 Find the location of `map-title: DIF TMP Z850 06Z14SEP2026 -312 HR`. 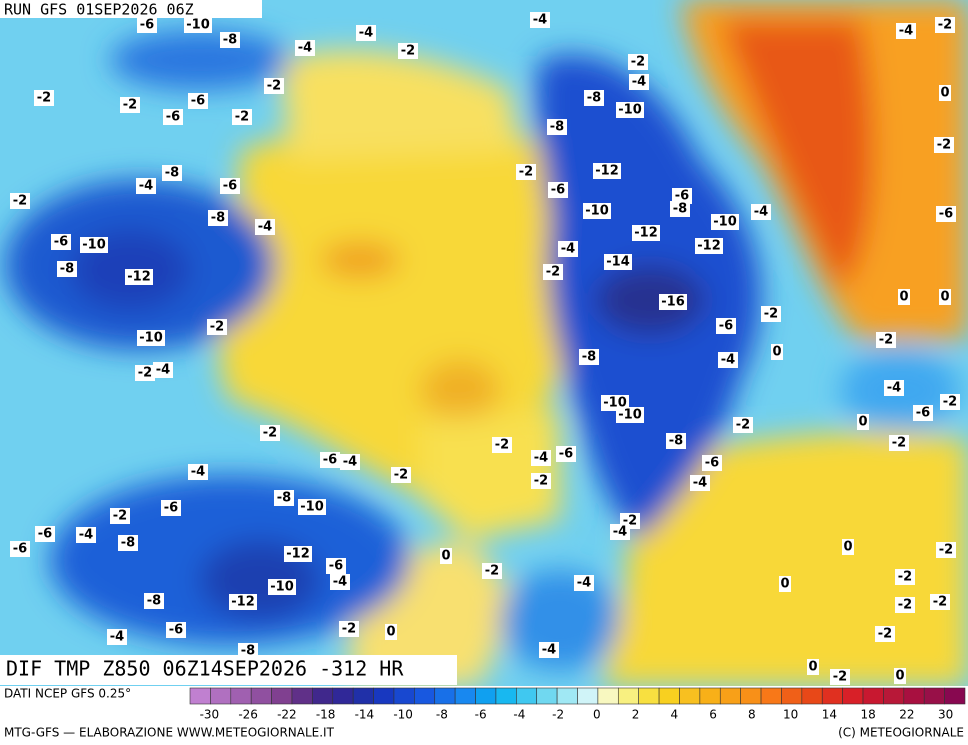

map-title: DIF TMP Z850 06Z14SEP2026 -312 HR is located at coordinates (205, 669).